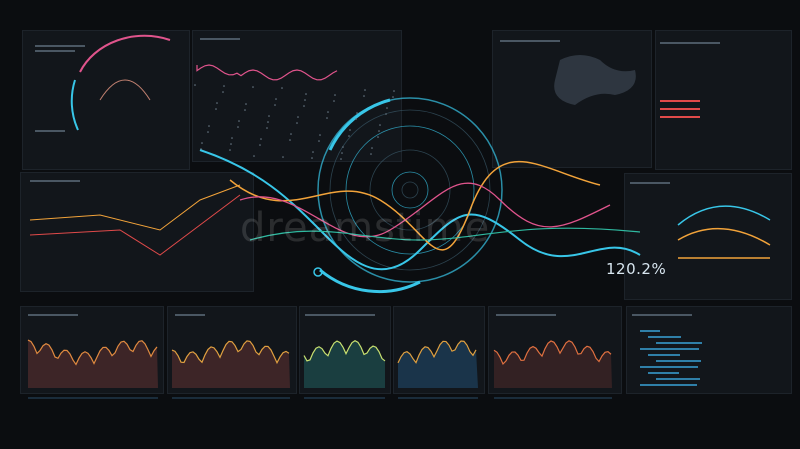 Image resolution: width=800 pixels, height=449 pixels. I want to click on panel-curves-right, so click(708, 236).